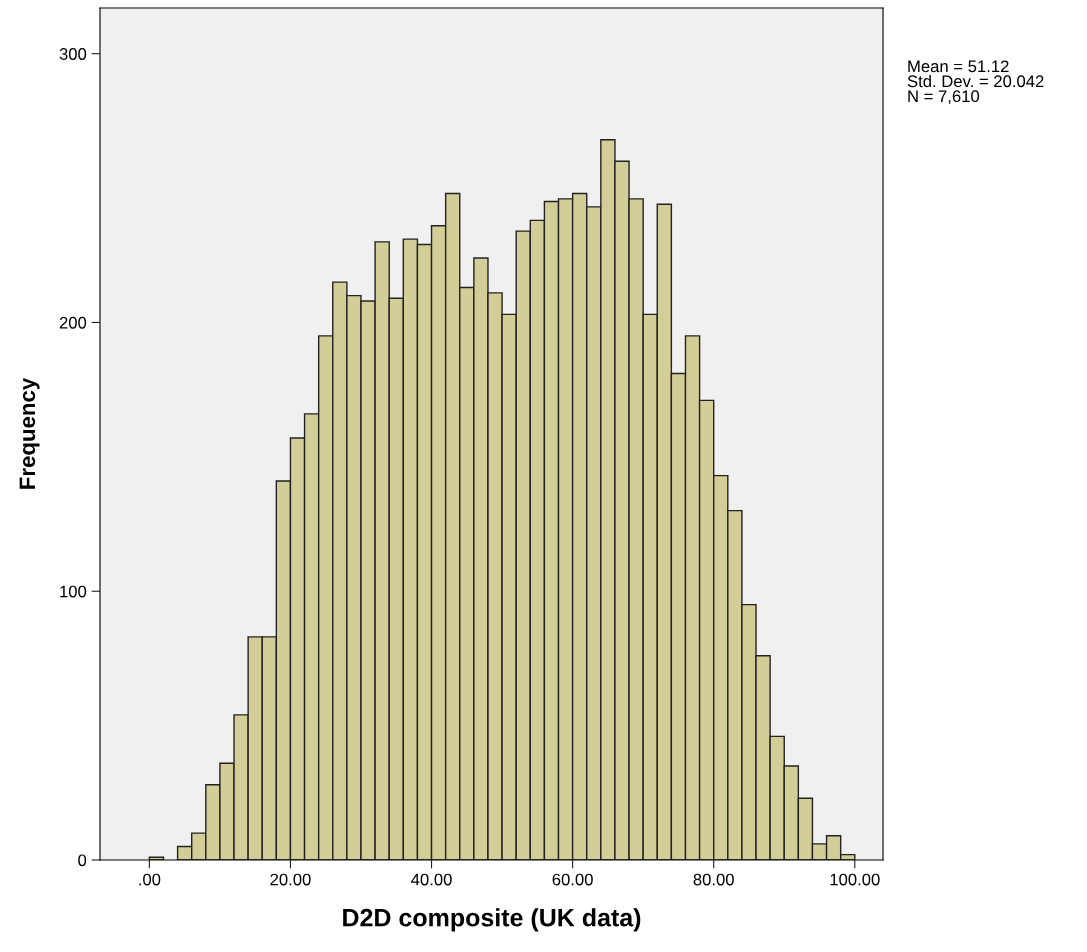 Image resolution: width=1087 pixels, height=952 pixels. I want to click on x-tick-label: 40.00, so click(431, 879).